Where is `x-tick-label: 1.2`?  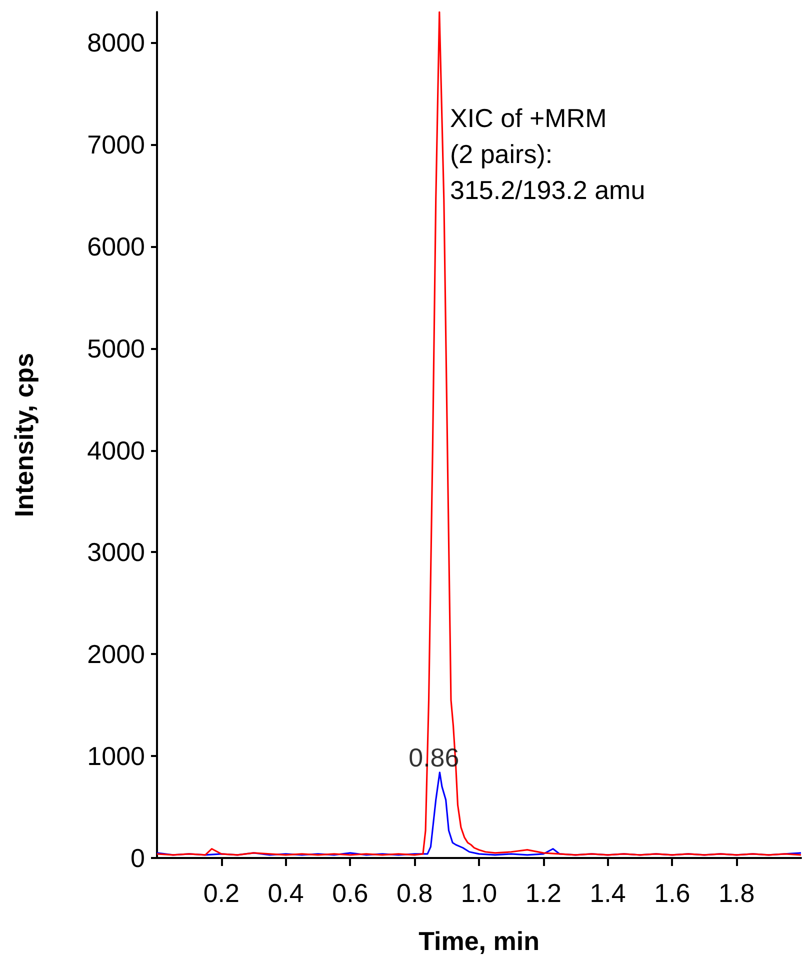
x-tick-label: 1.2 is located at coordinates (543, 893).